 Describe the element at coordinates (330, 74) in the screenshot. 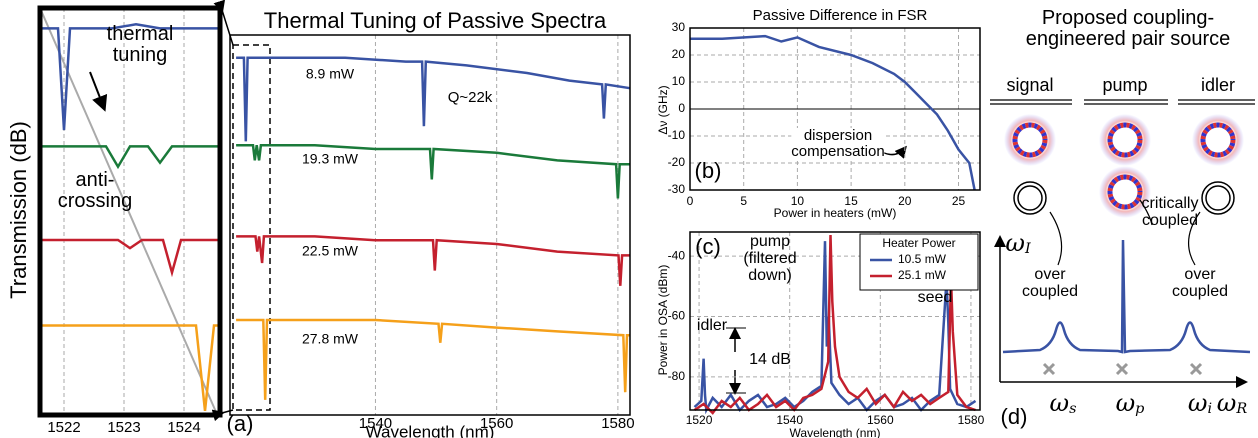

I see `series-label: 8.9 mW` at that location.